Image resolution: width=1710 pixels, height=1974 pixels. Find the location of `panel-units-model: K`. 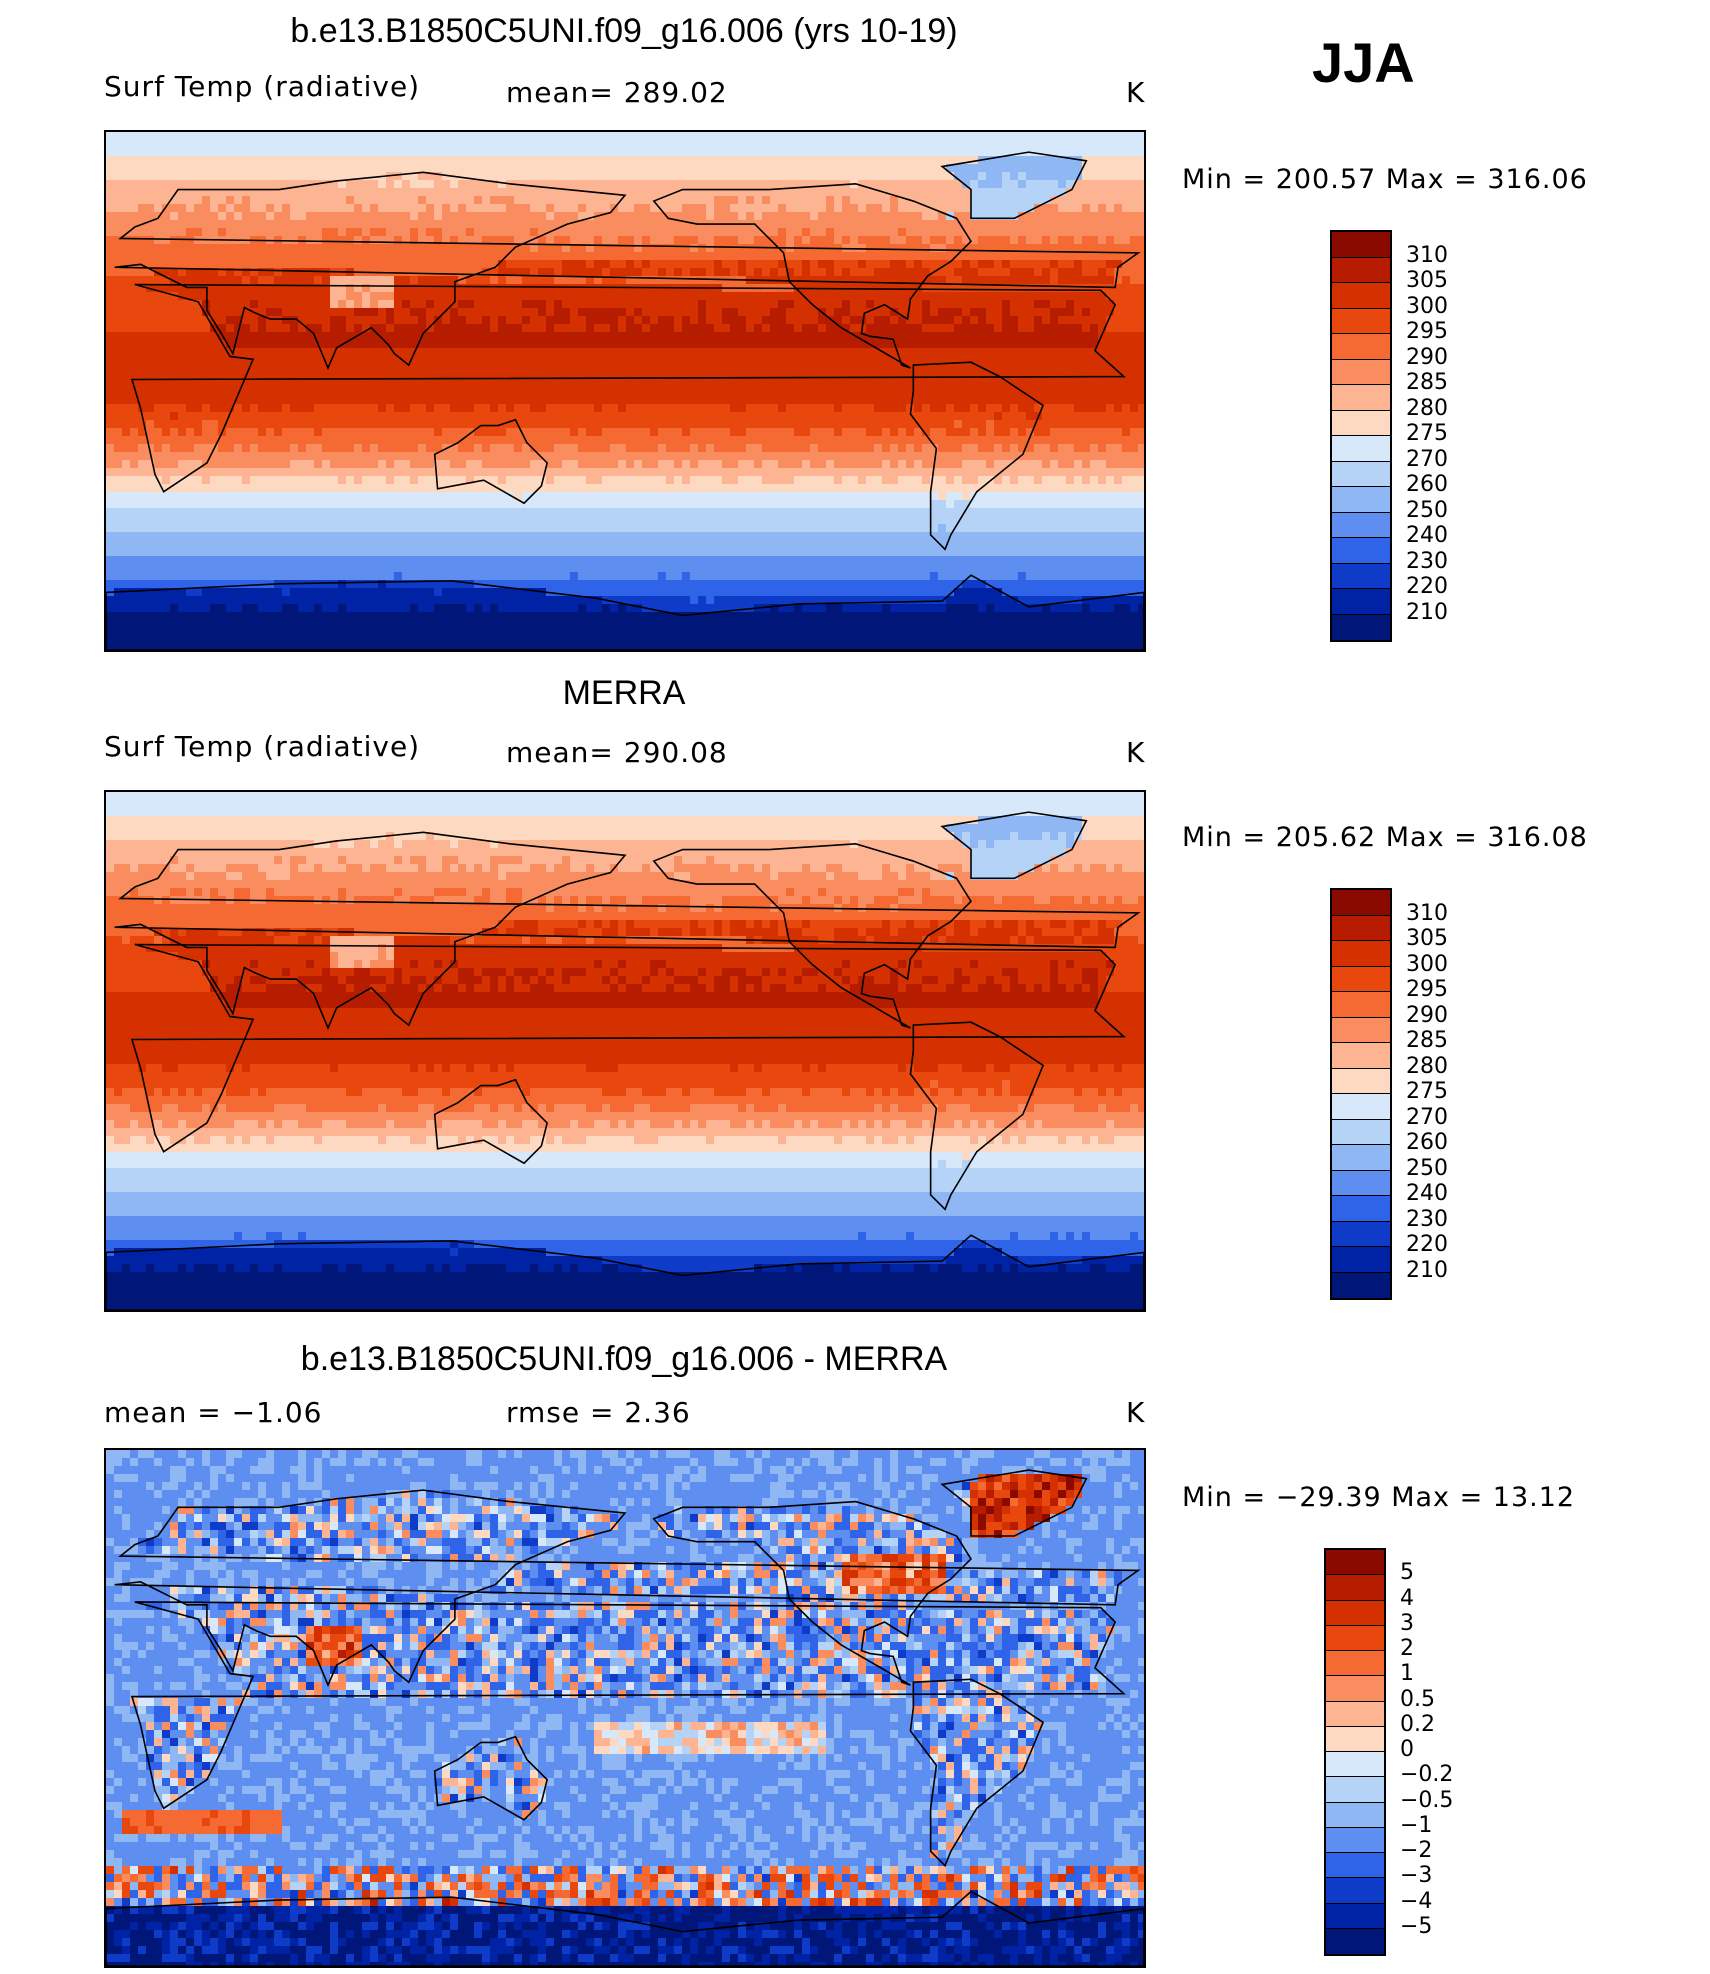

panel-units-model: K is located at coordinates (1135, 92).